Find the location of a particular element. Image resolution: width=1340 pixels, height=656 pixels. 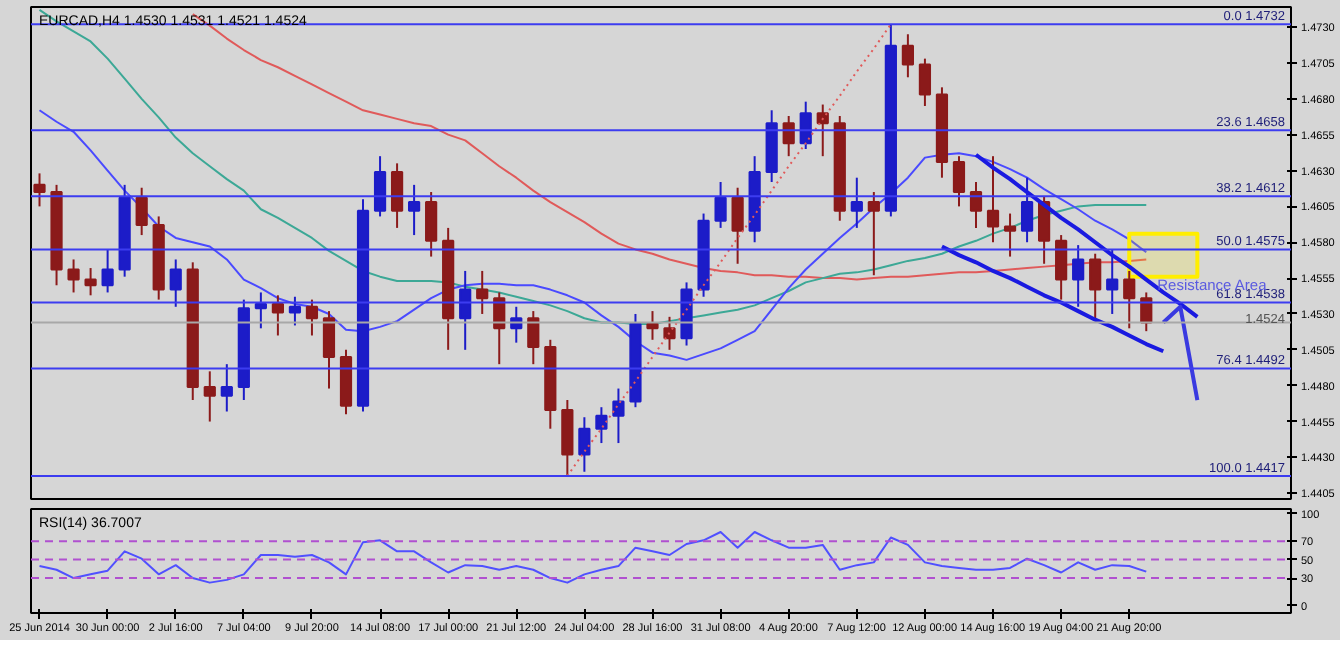

line-series is located at coordinates (593, 557).